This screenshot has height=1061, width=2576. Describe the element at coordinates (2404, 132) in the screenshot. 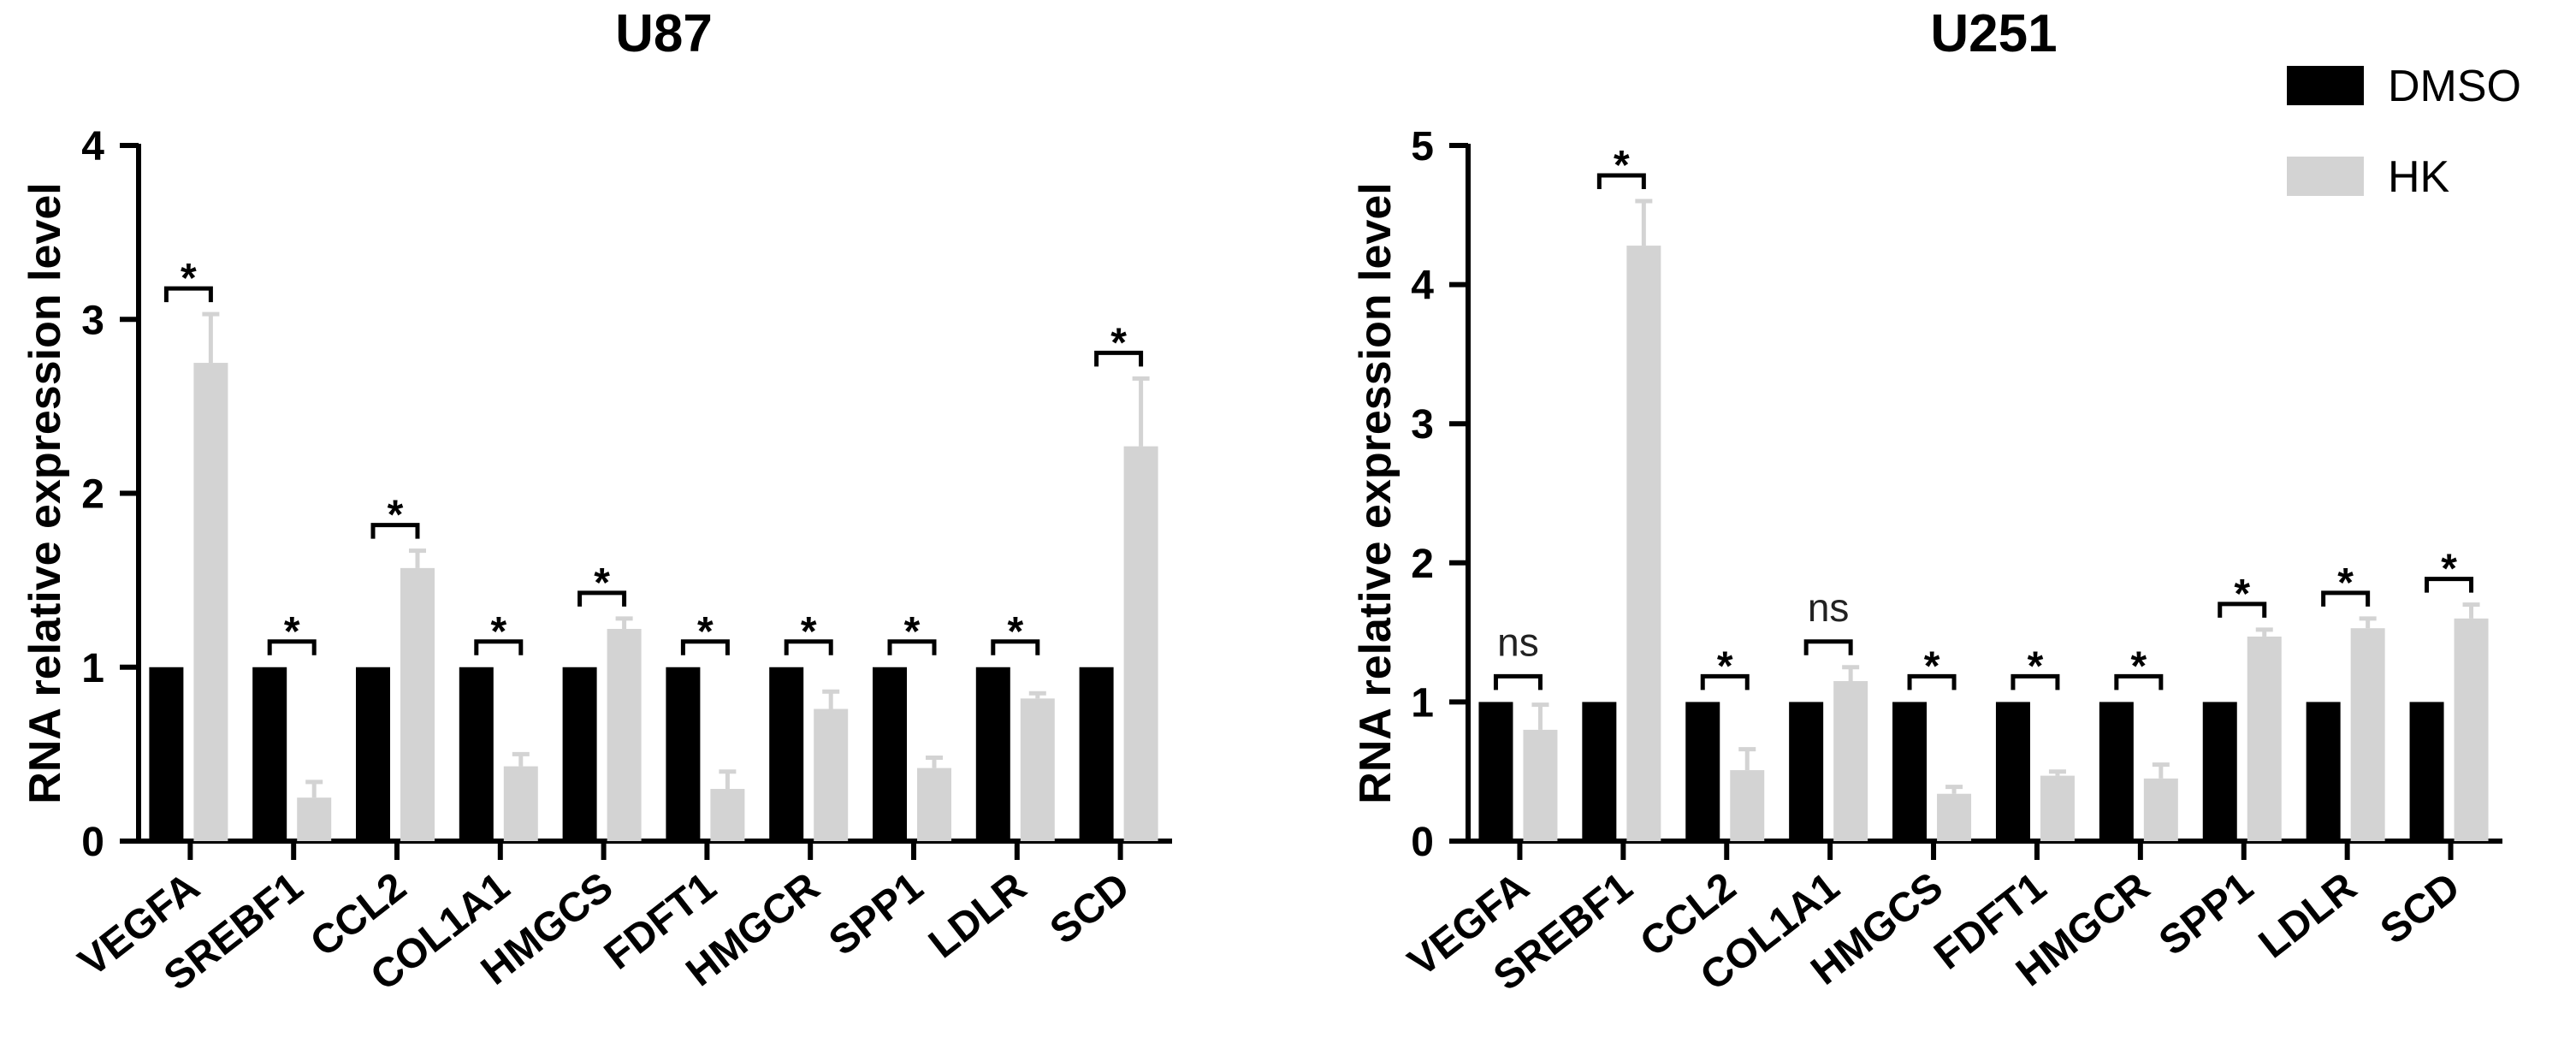

I see `legend: DMSO HK` at that location.